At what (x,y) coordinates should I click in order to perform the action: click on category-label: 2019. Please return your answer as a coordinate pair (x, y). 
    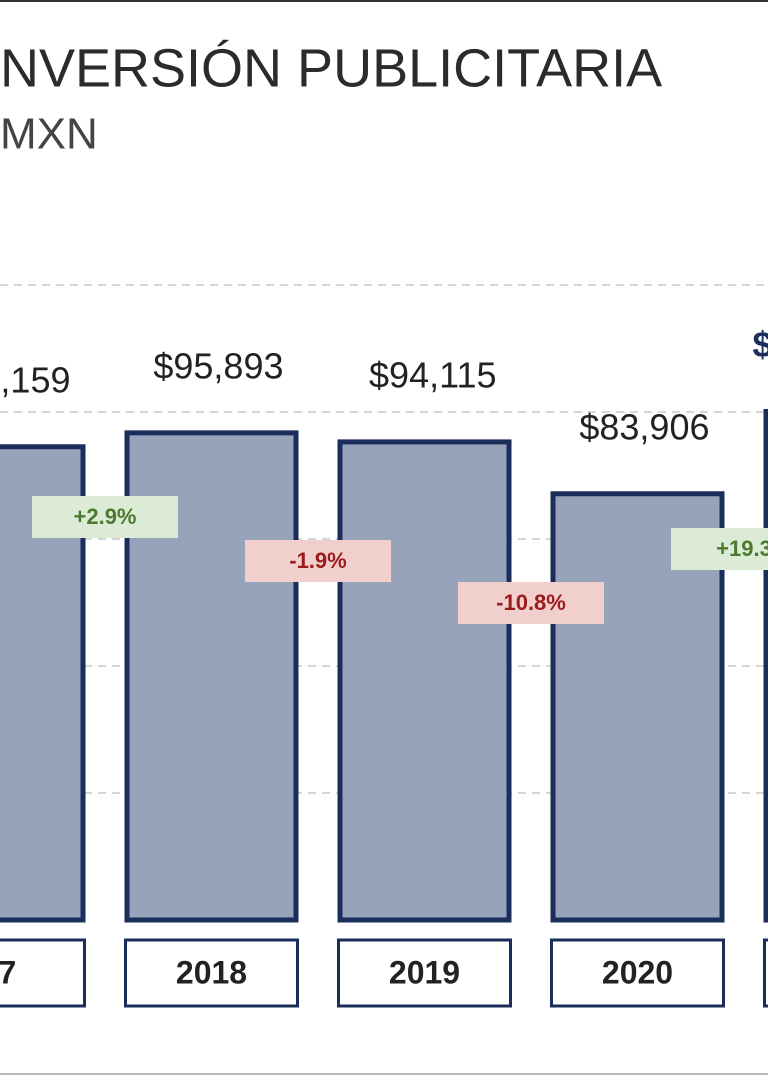
    Looking at the image, I should click on (424, 972).